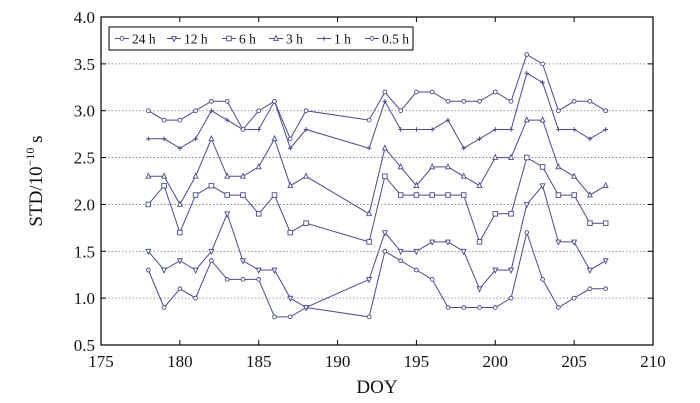 The width and height of the screenshot is (700, 403). What do you see at coordinates (395, 39) in the screenshot?
I see `legend-label: 0.5 h` at bounding box center [395, 39].